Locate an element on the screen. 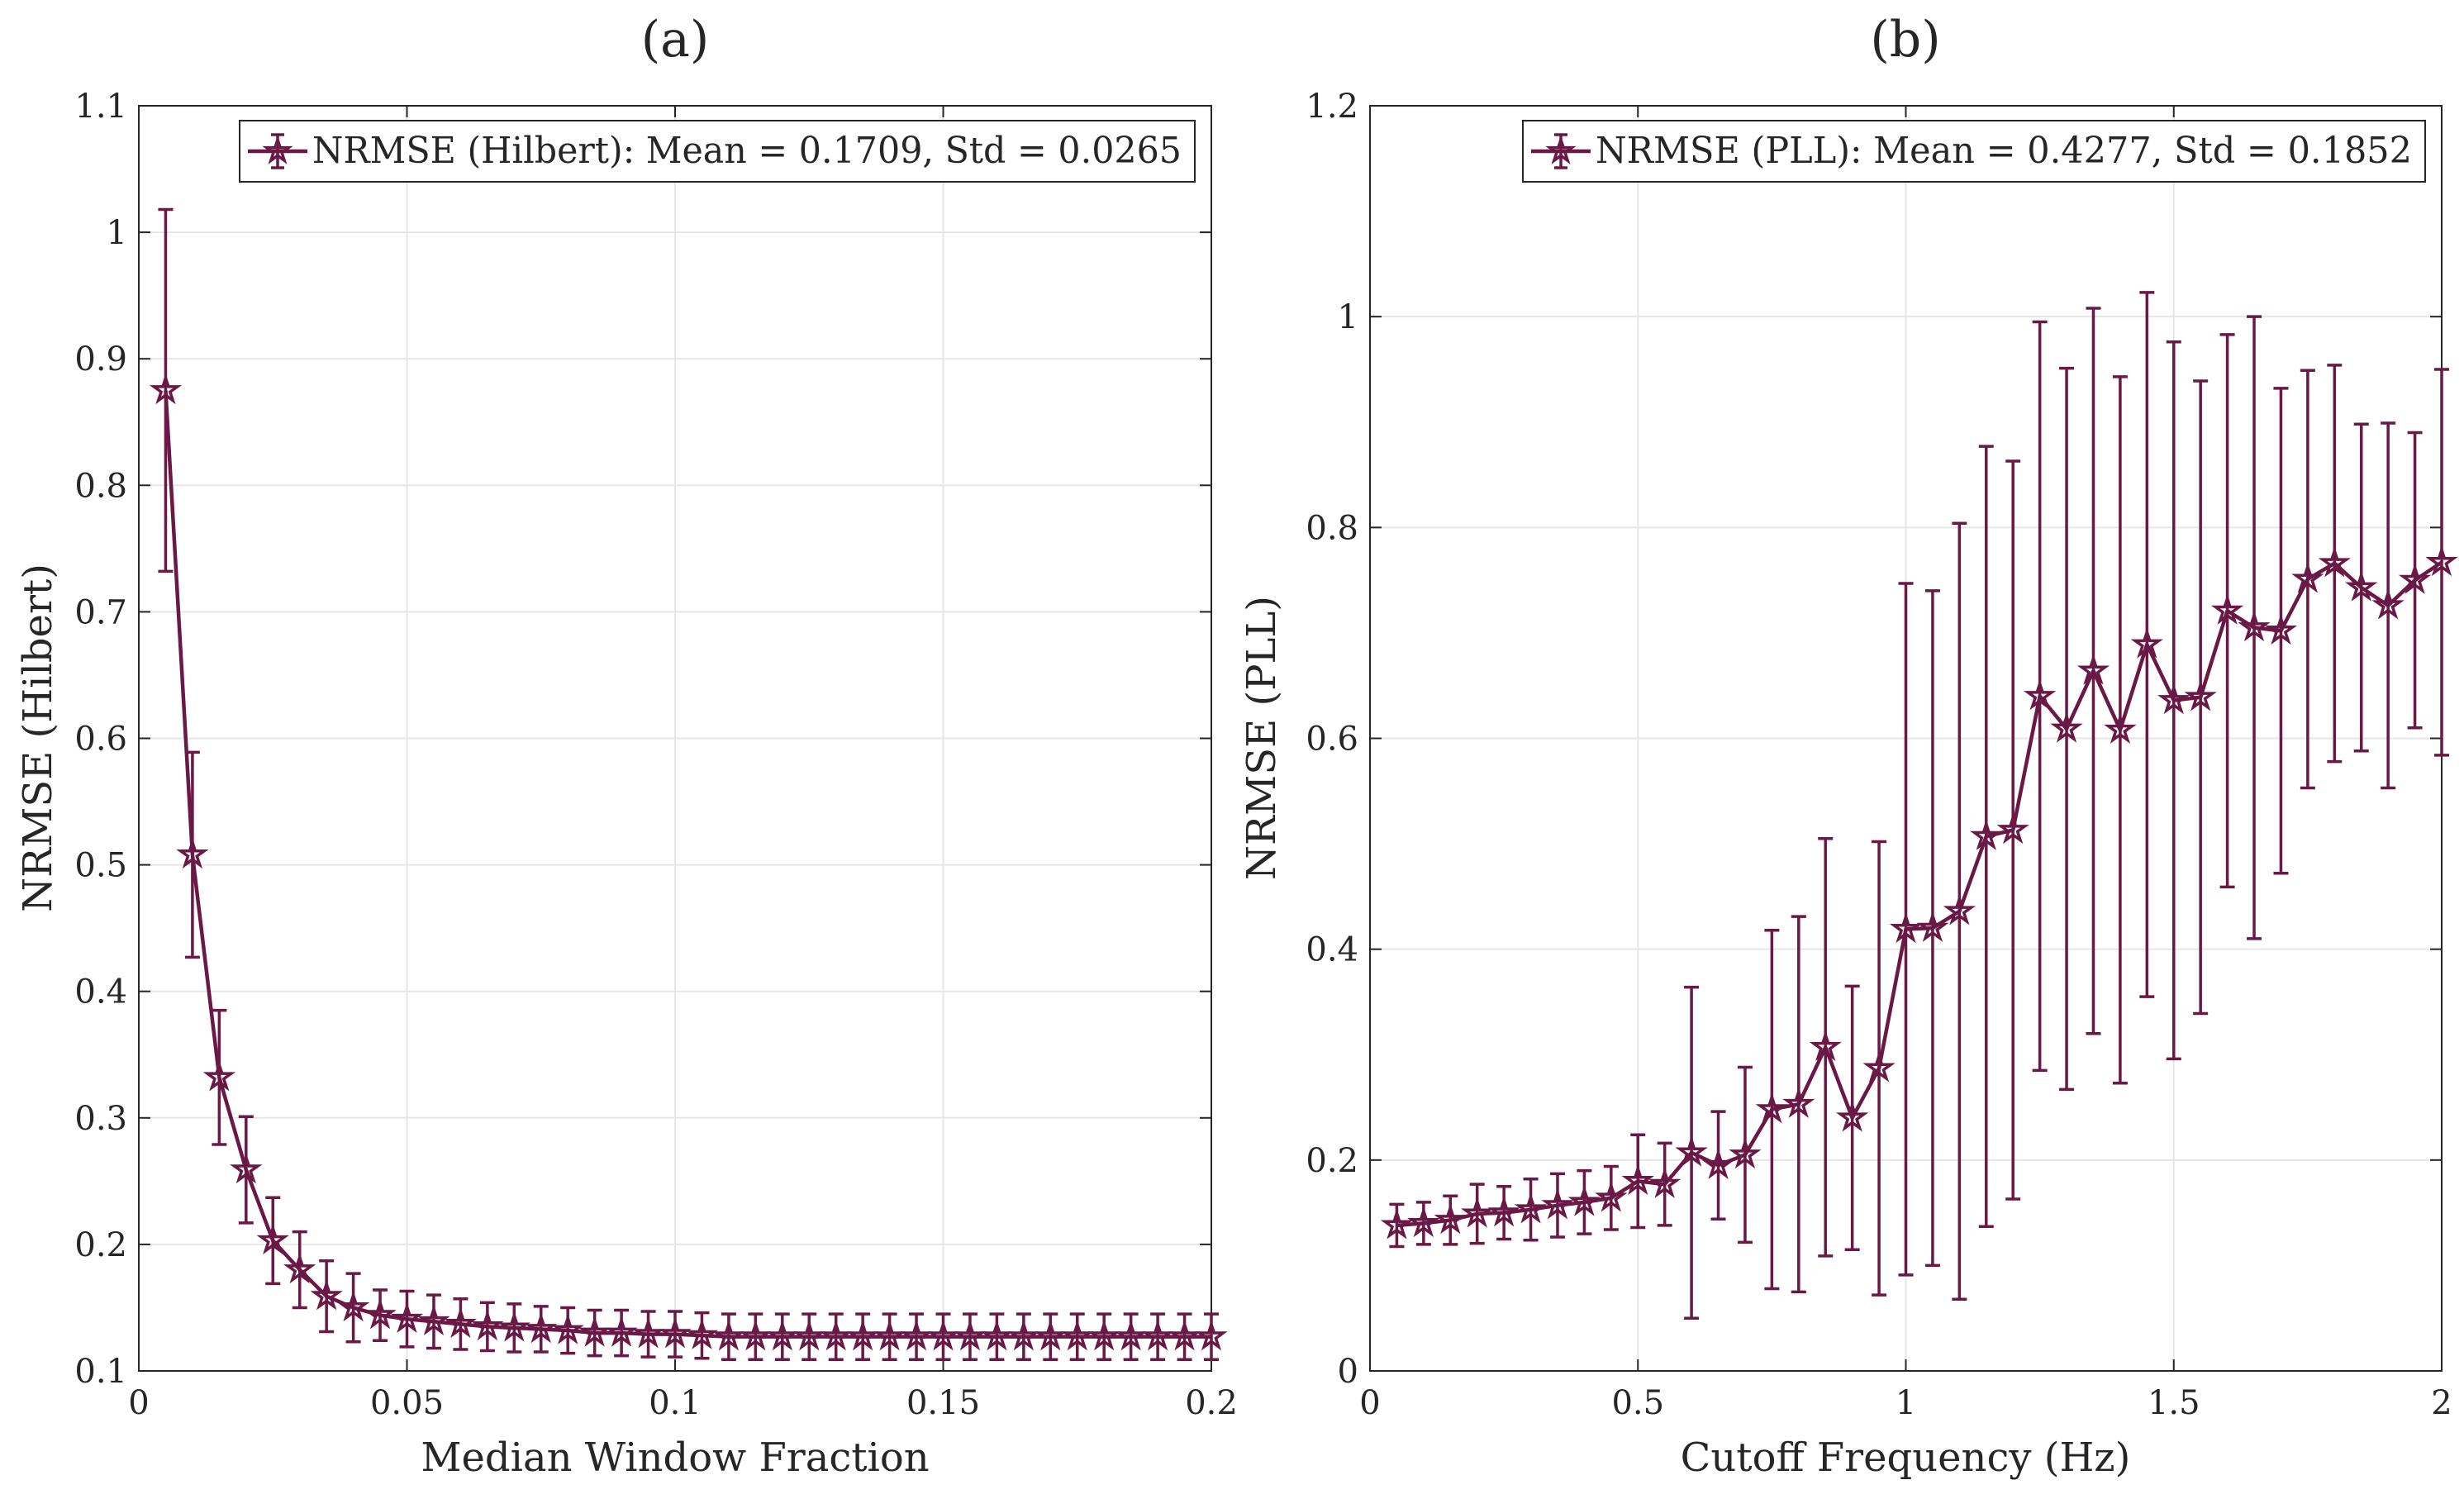 Image resolution: width=2464 pixels, height=1499 pixels. panel-a-xtick-label: 0 is located at coordinates (138, 1403).